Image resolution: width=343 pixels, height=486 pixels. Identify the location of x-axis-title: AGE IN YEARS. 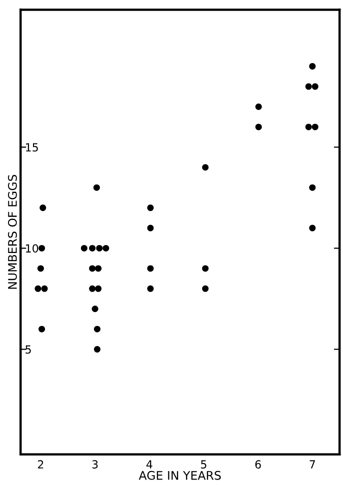
(179, 475).